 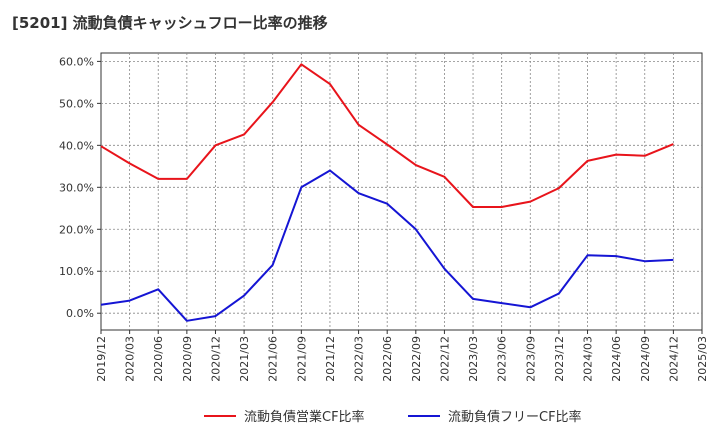 I want to click on x-tick-label: 2022/03, so click(x=359, y=359).